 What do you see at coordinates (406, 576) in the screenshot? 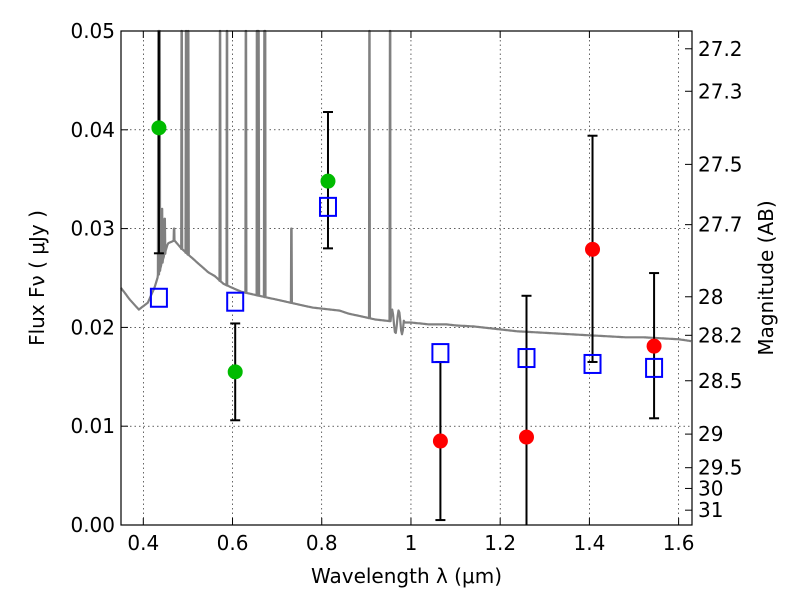
I see `x-axis-label: Wavelength λ (μm)` at bounding box center [406, 576].